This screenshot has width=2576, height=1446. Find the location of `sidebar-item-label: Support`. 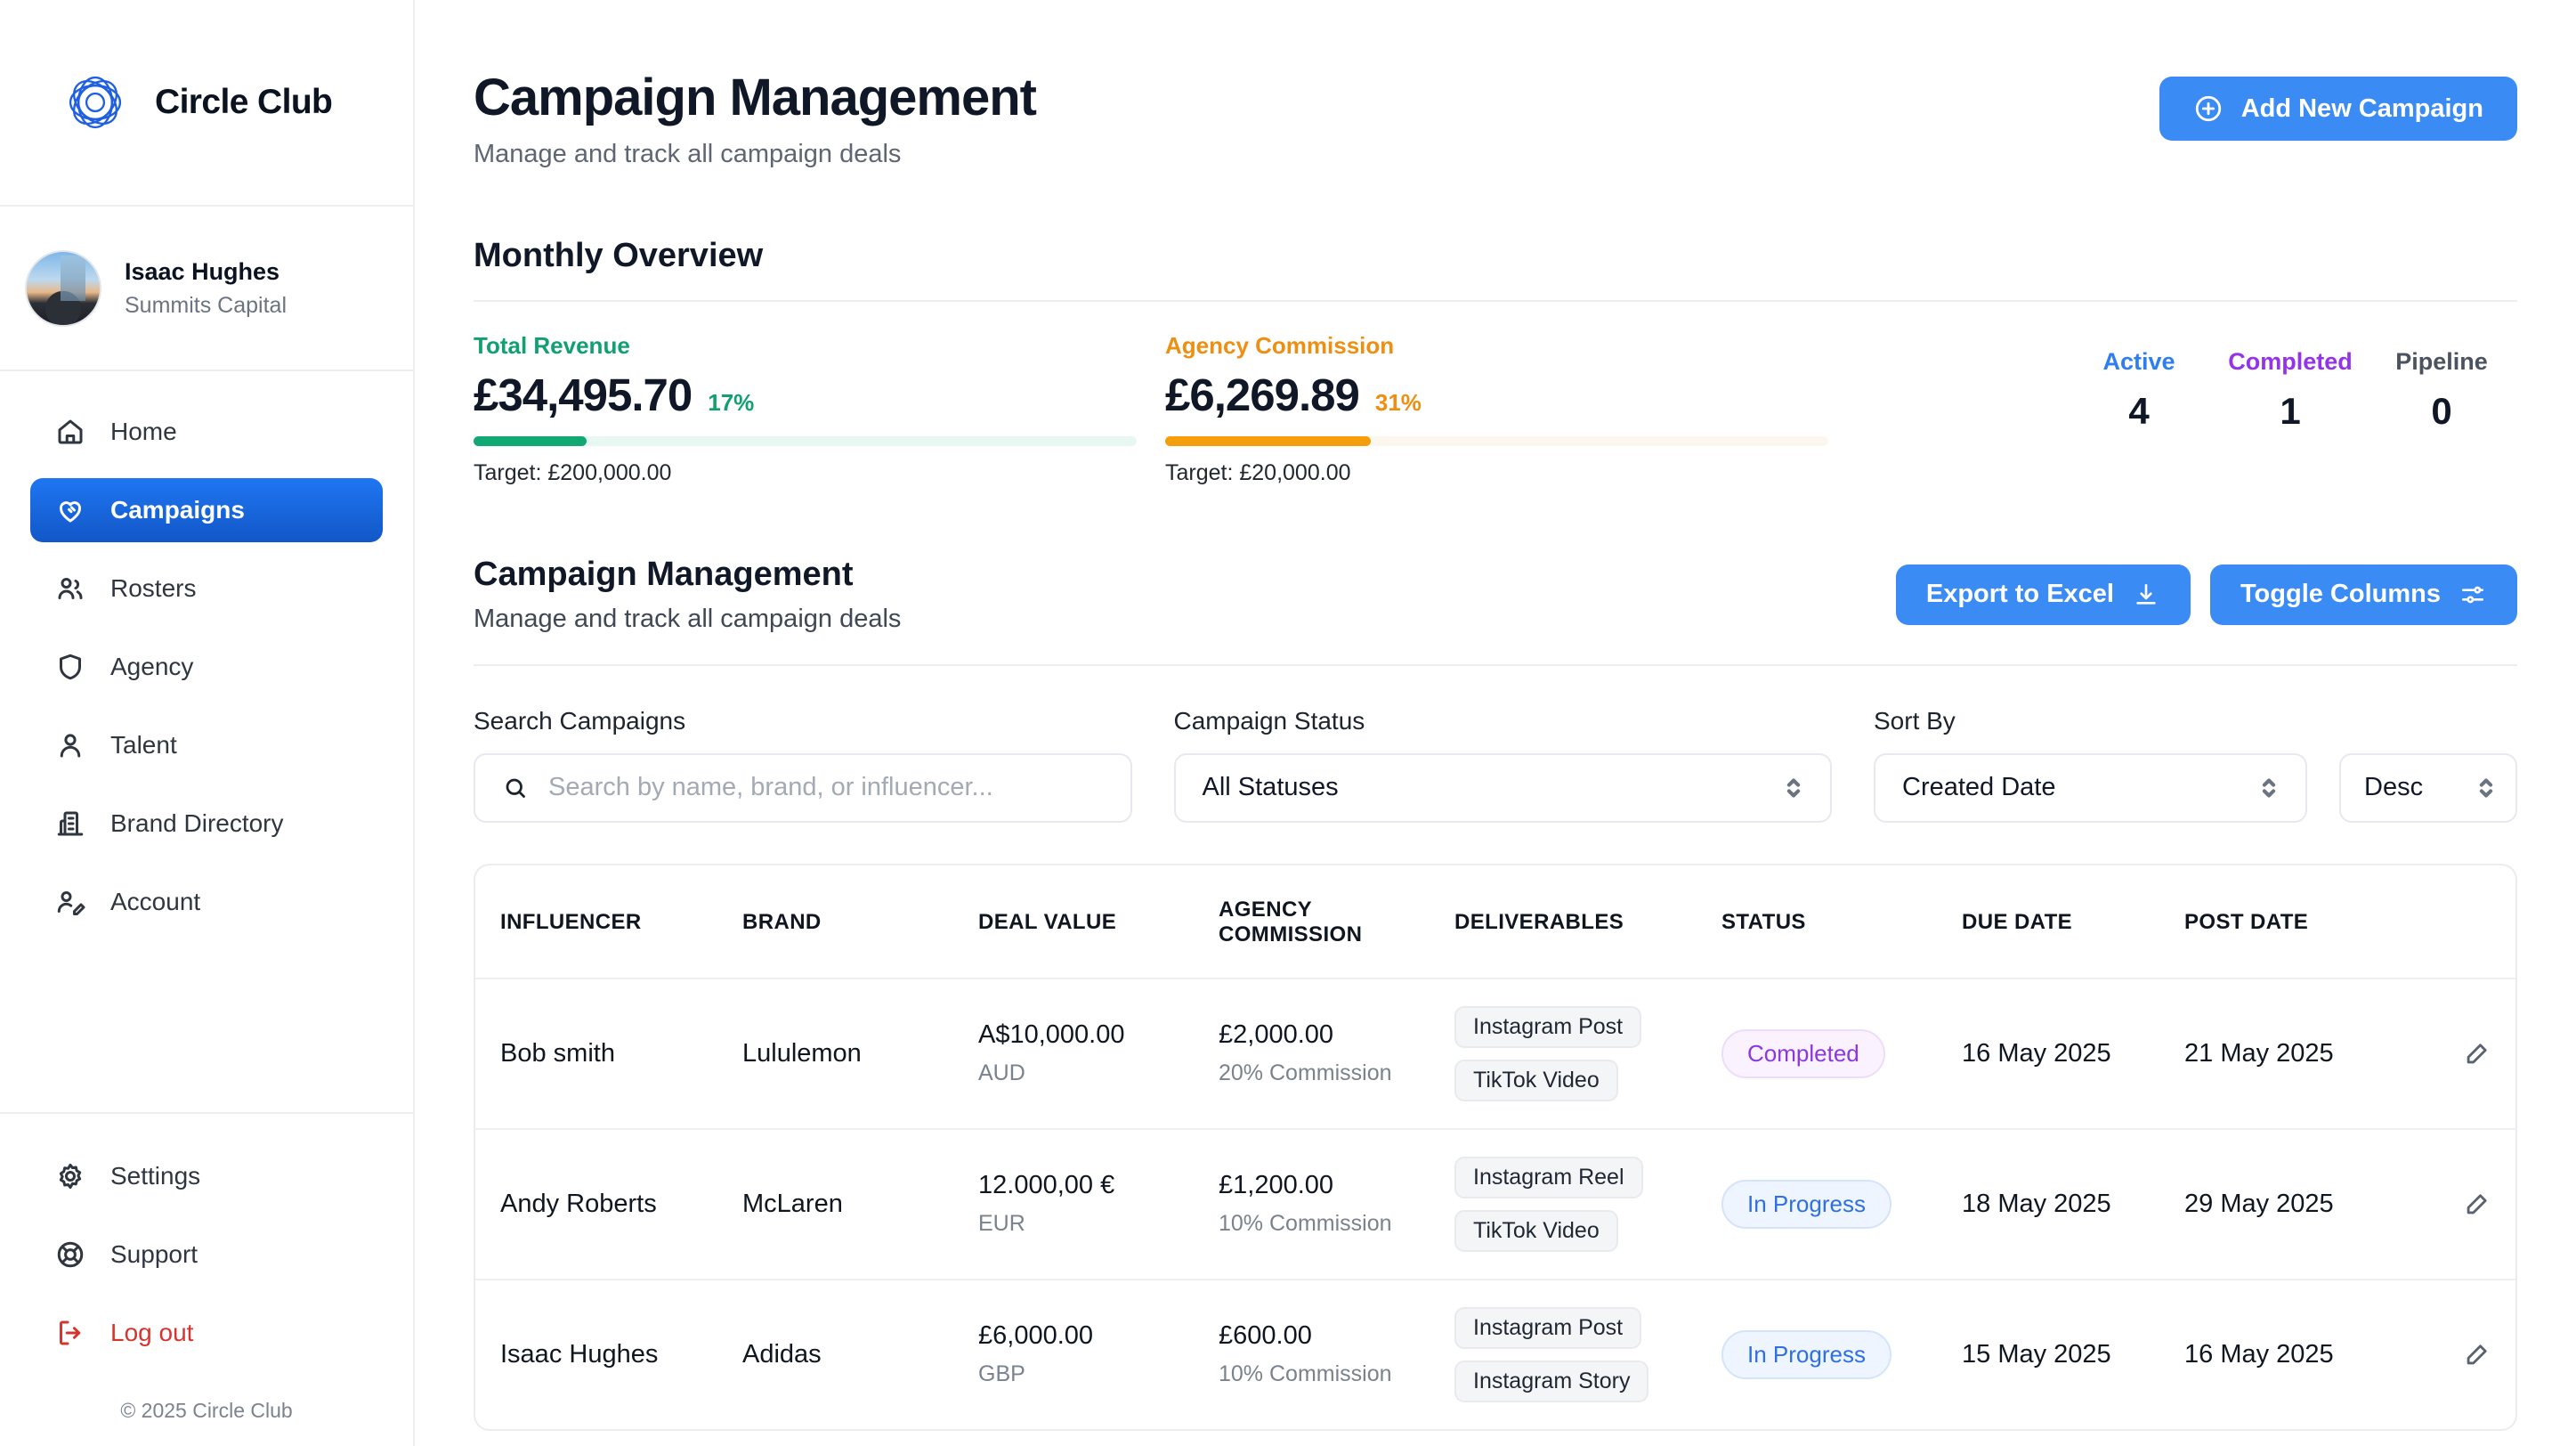

sidebar-item-label: Support is located at coordinates (154, 1254).